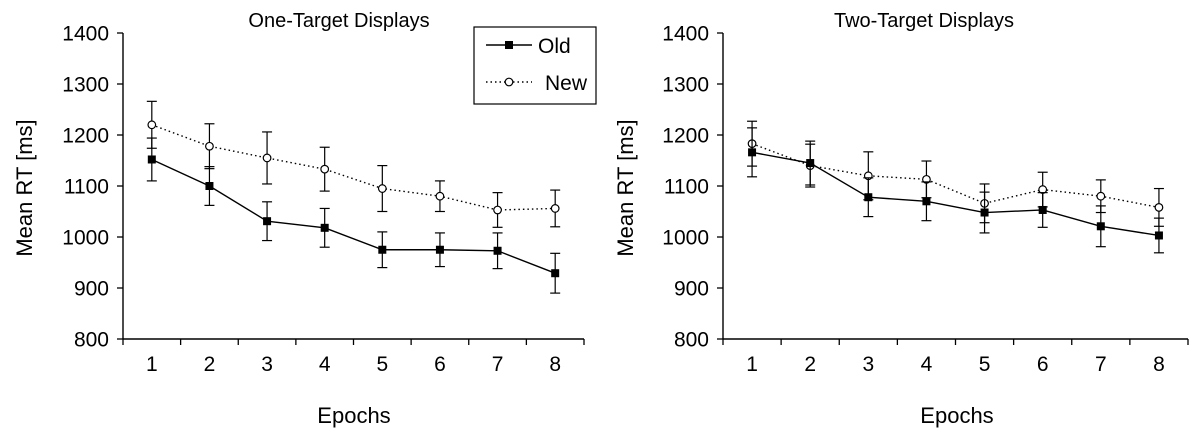 This screenshot has width=1198, height=439. What do you see at coordinates (338, 21) in the screenshot?
I see `chart-title: One-Target Displays` at bounding box center [338, 21].